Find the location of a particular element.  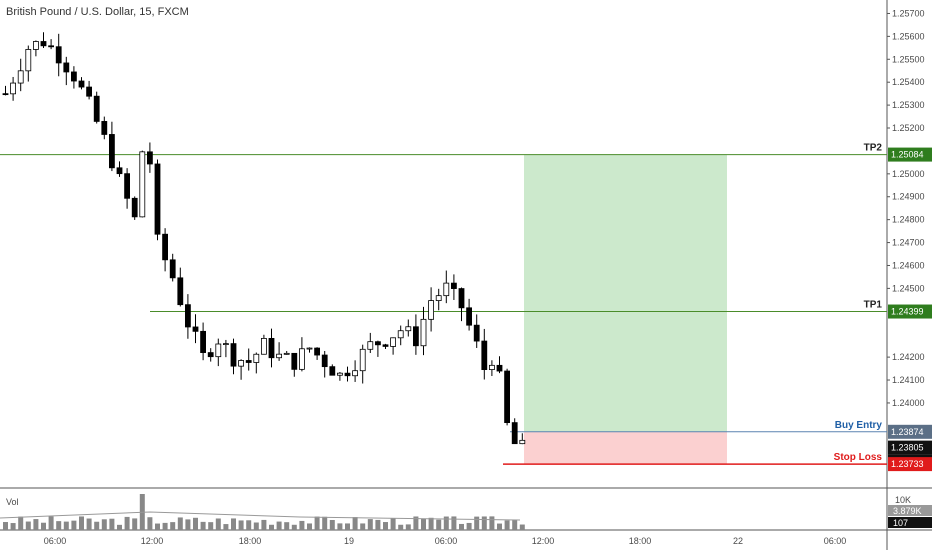

volume-ma-line is located at coordinates (260, 516).